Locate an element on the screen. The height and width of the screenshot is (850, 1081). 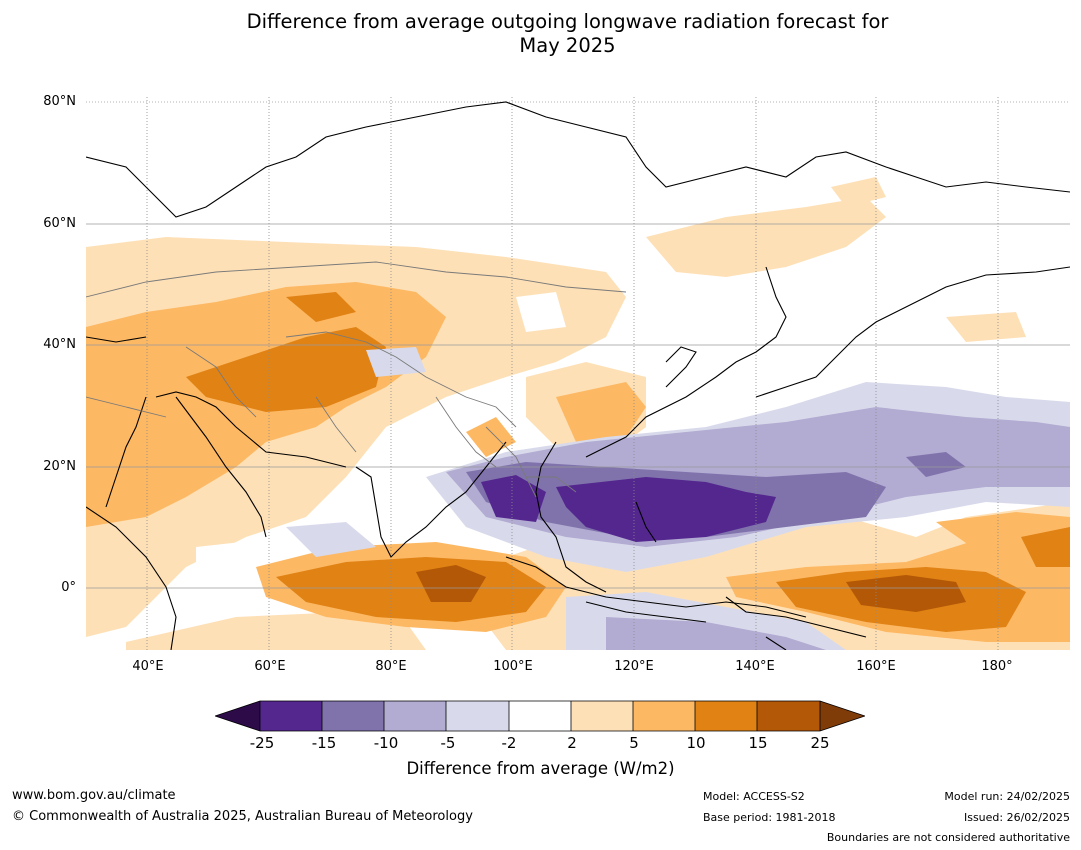
lat-label-40n: 40°N is located at coordinates (59, 344).